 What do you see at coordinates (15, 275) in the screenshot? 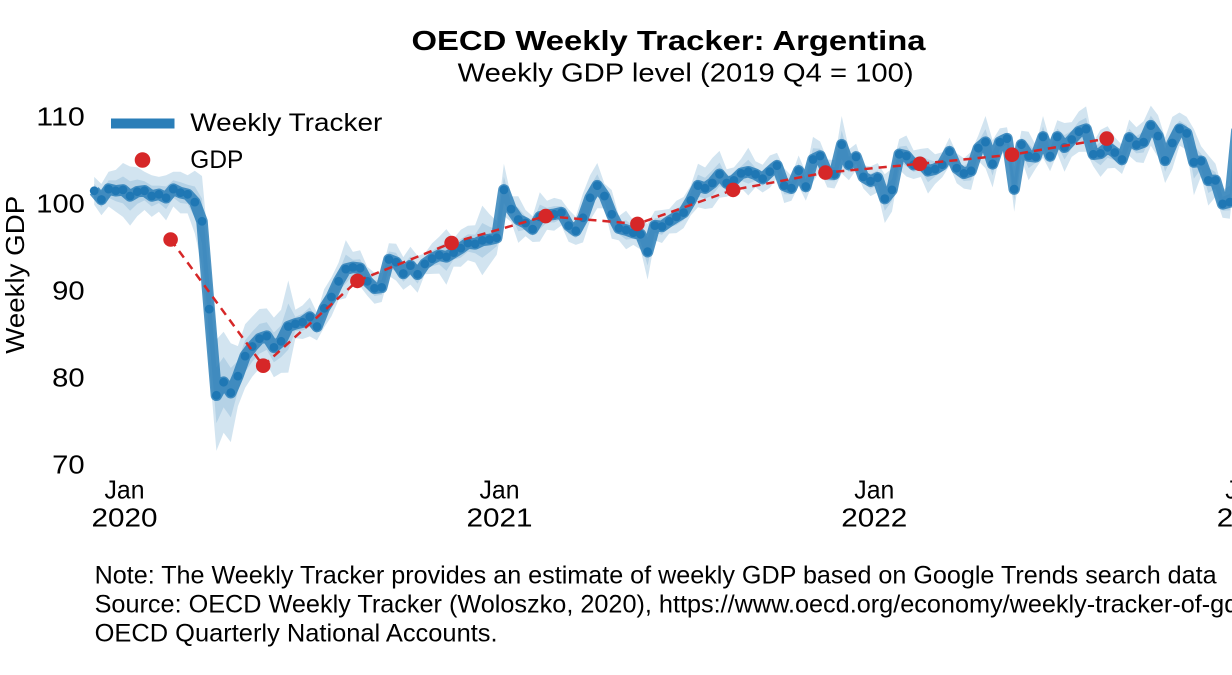
I see `svg-text: Weekly GDP` at bounding box center [15, 275].